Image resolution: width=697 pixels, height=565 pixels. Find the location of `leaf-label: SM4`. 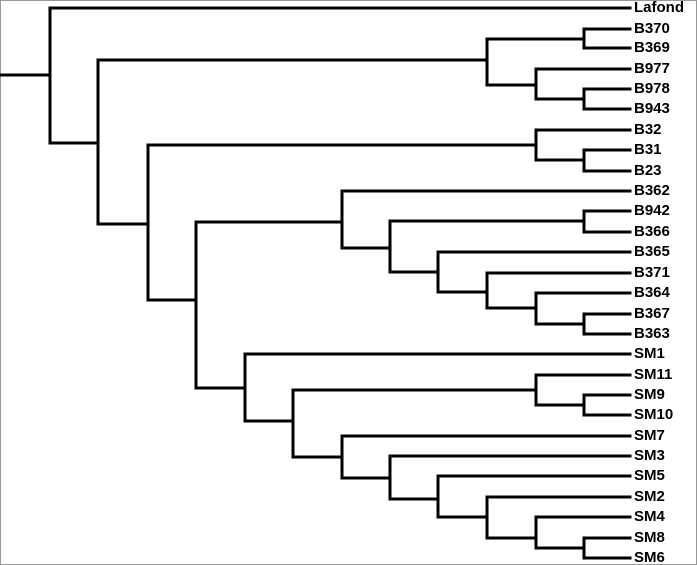

leaf-label: SM4 is located at coordinates (650, 516).